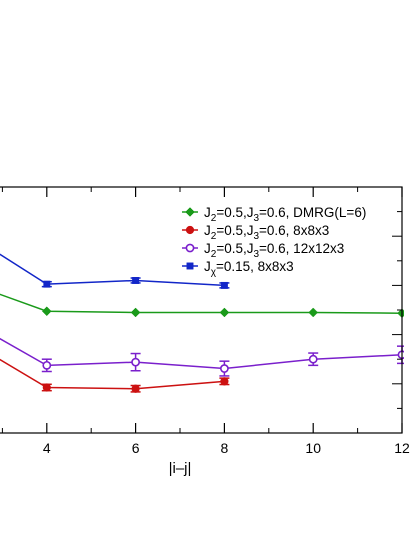 The image size is (415, 537). I want to click on legend-entry-jchi: Jχ=0.15, 8x8x3, so click(238, 268).